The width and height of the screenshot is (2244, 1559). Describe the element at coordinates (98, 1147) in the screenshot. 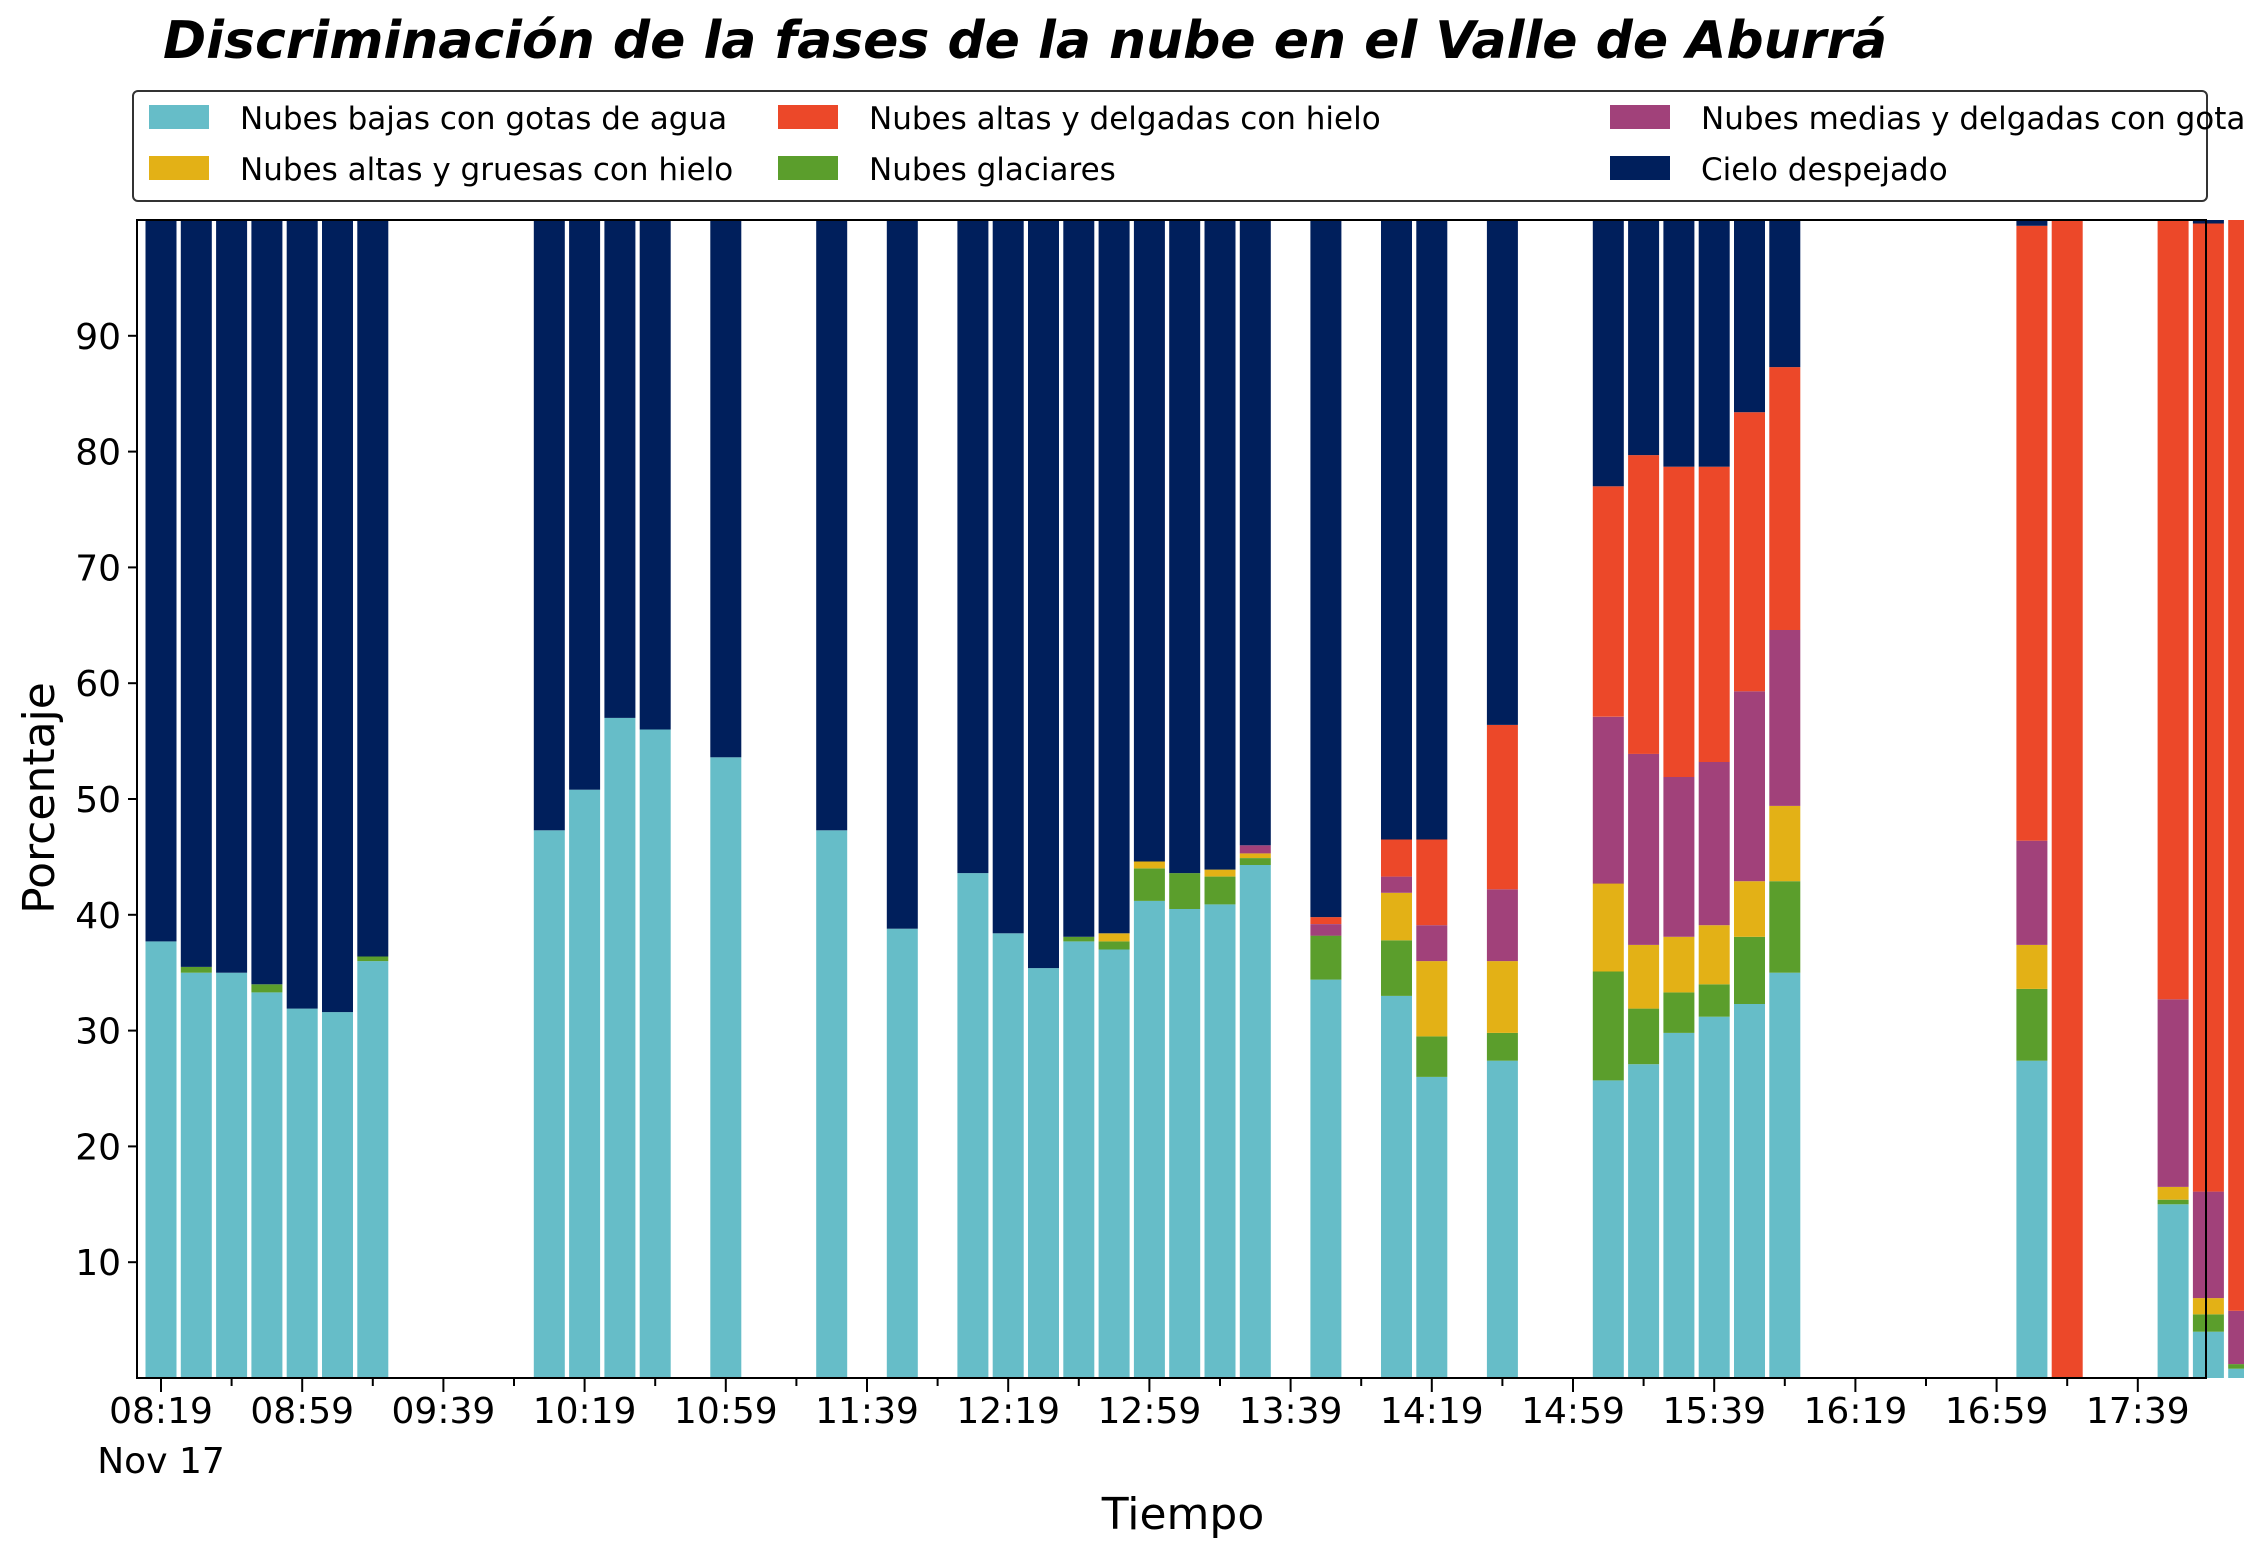

I see `y-tick-label: 20` at that location.